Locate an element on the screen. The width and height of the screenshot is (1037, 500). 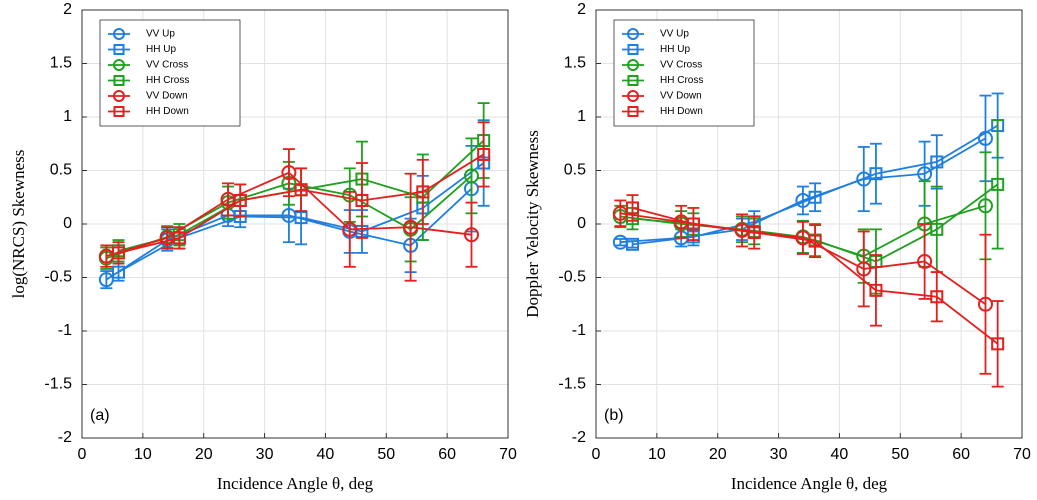
panel-label: (a) is located at coordinates (100, 415).